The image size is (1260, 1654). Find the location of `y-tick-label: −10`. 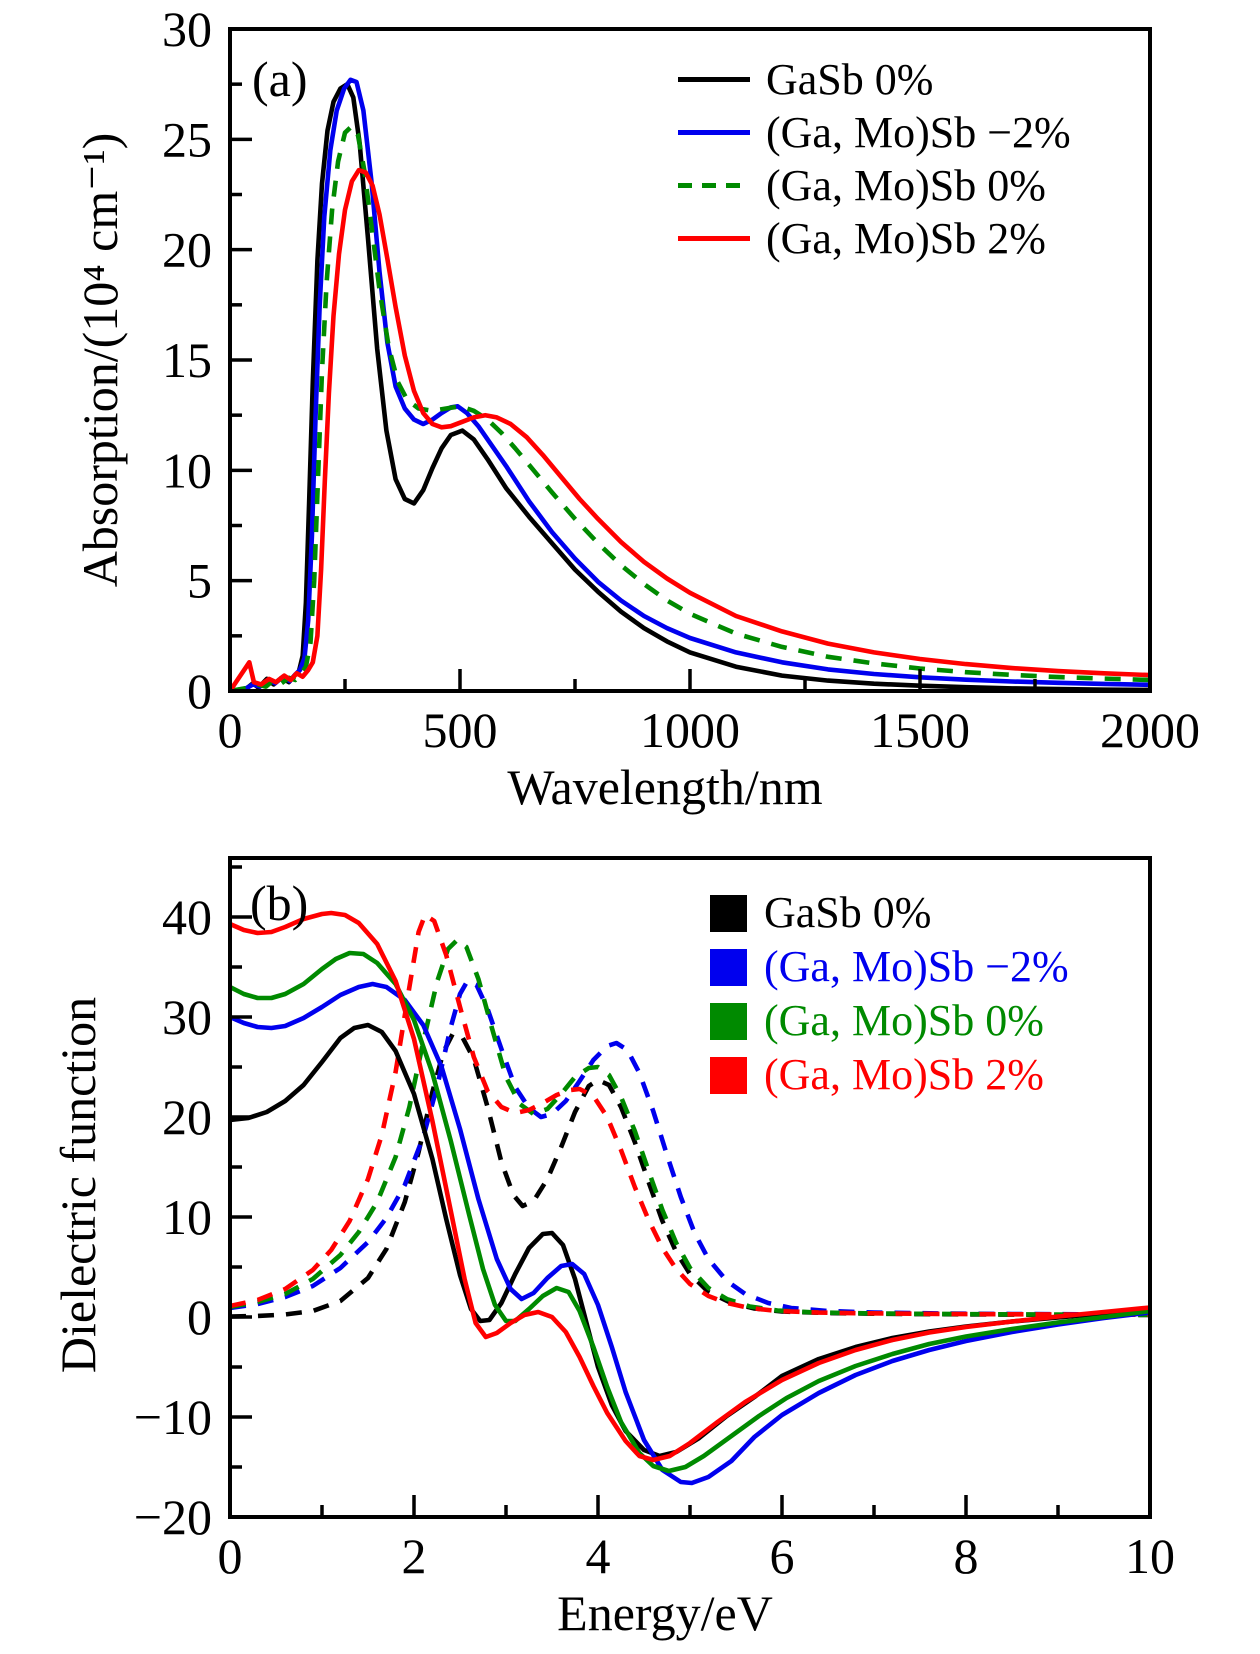

y-tick-label: −10 is located at coordinates (173, 1417).